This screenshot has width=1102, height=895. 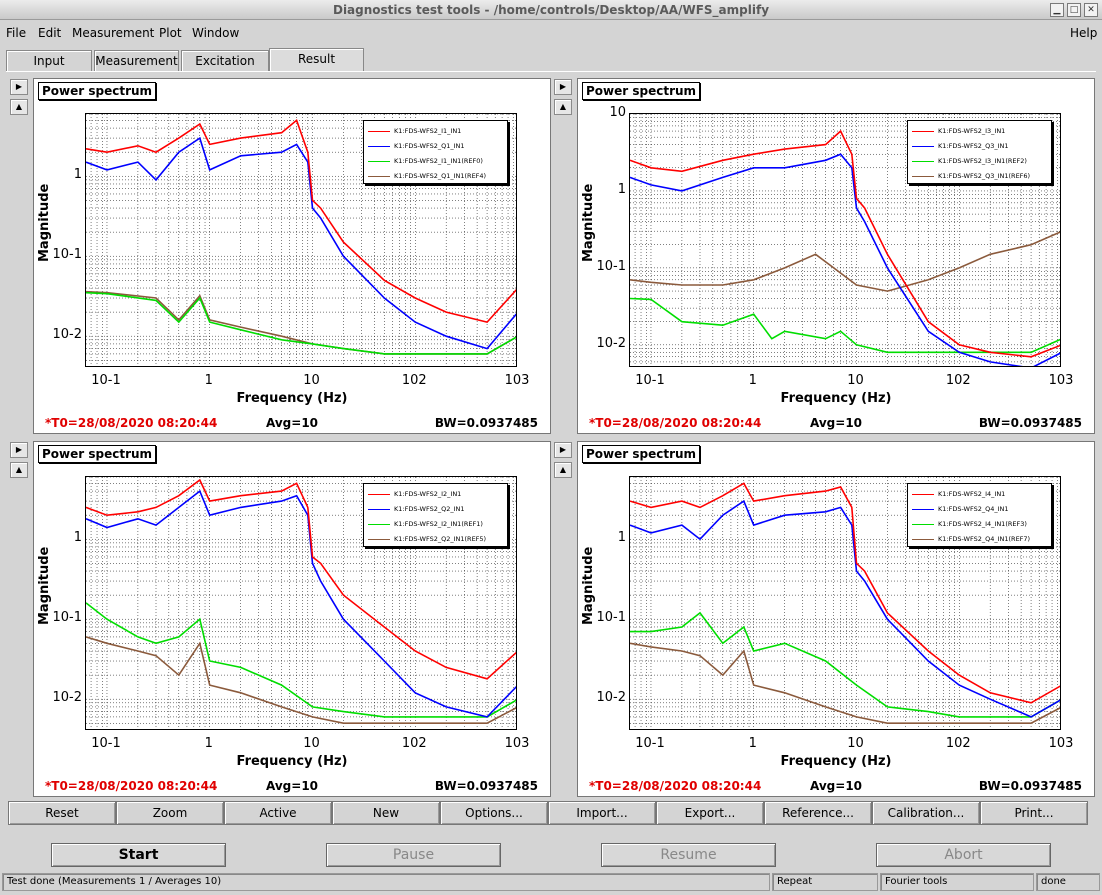 I want to click on avg-label: Avg=10, so click(x=292, y=423).